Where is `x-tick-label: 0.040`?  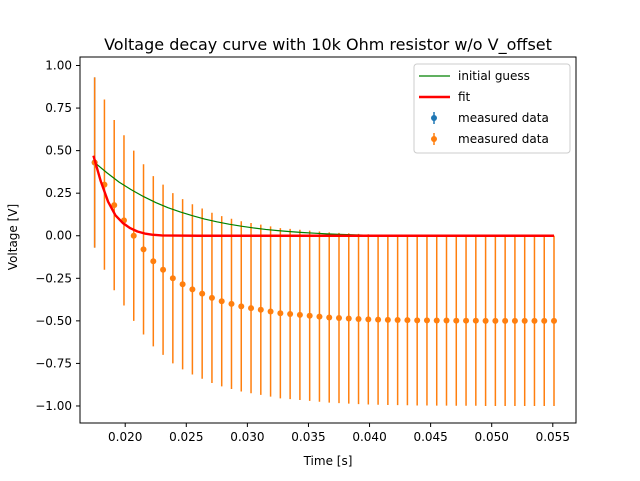 x-tick-label: 0.040 is located at coordinates (369, 437).